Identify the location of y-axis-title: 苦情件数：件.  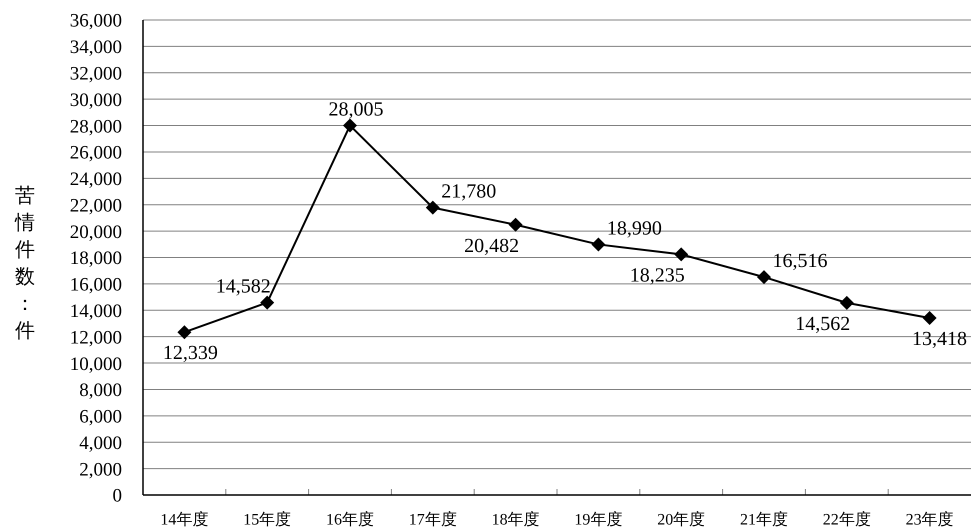
(25, 264).